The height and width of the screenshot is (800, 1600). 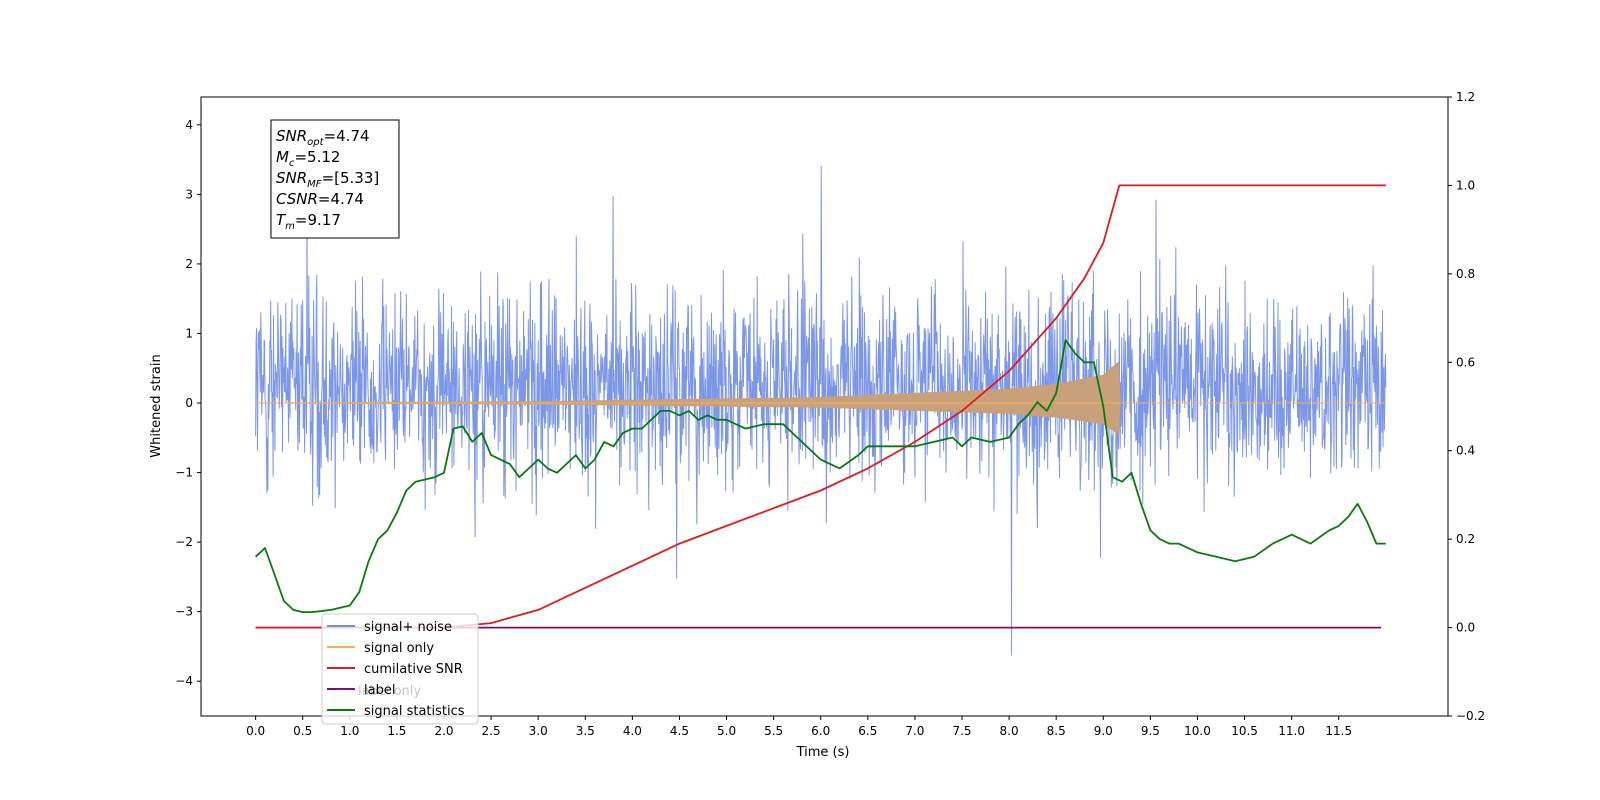 What do you see at coordinates (1150, 731) in the screenshot?
I see `x-tick-label: 9.5` at bounding box center [1150, 731].